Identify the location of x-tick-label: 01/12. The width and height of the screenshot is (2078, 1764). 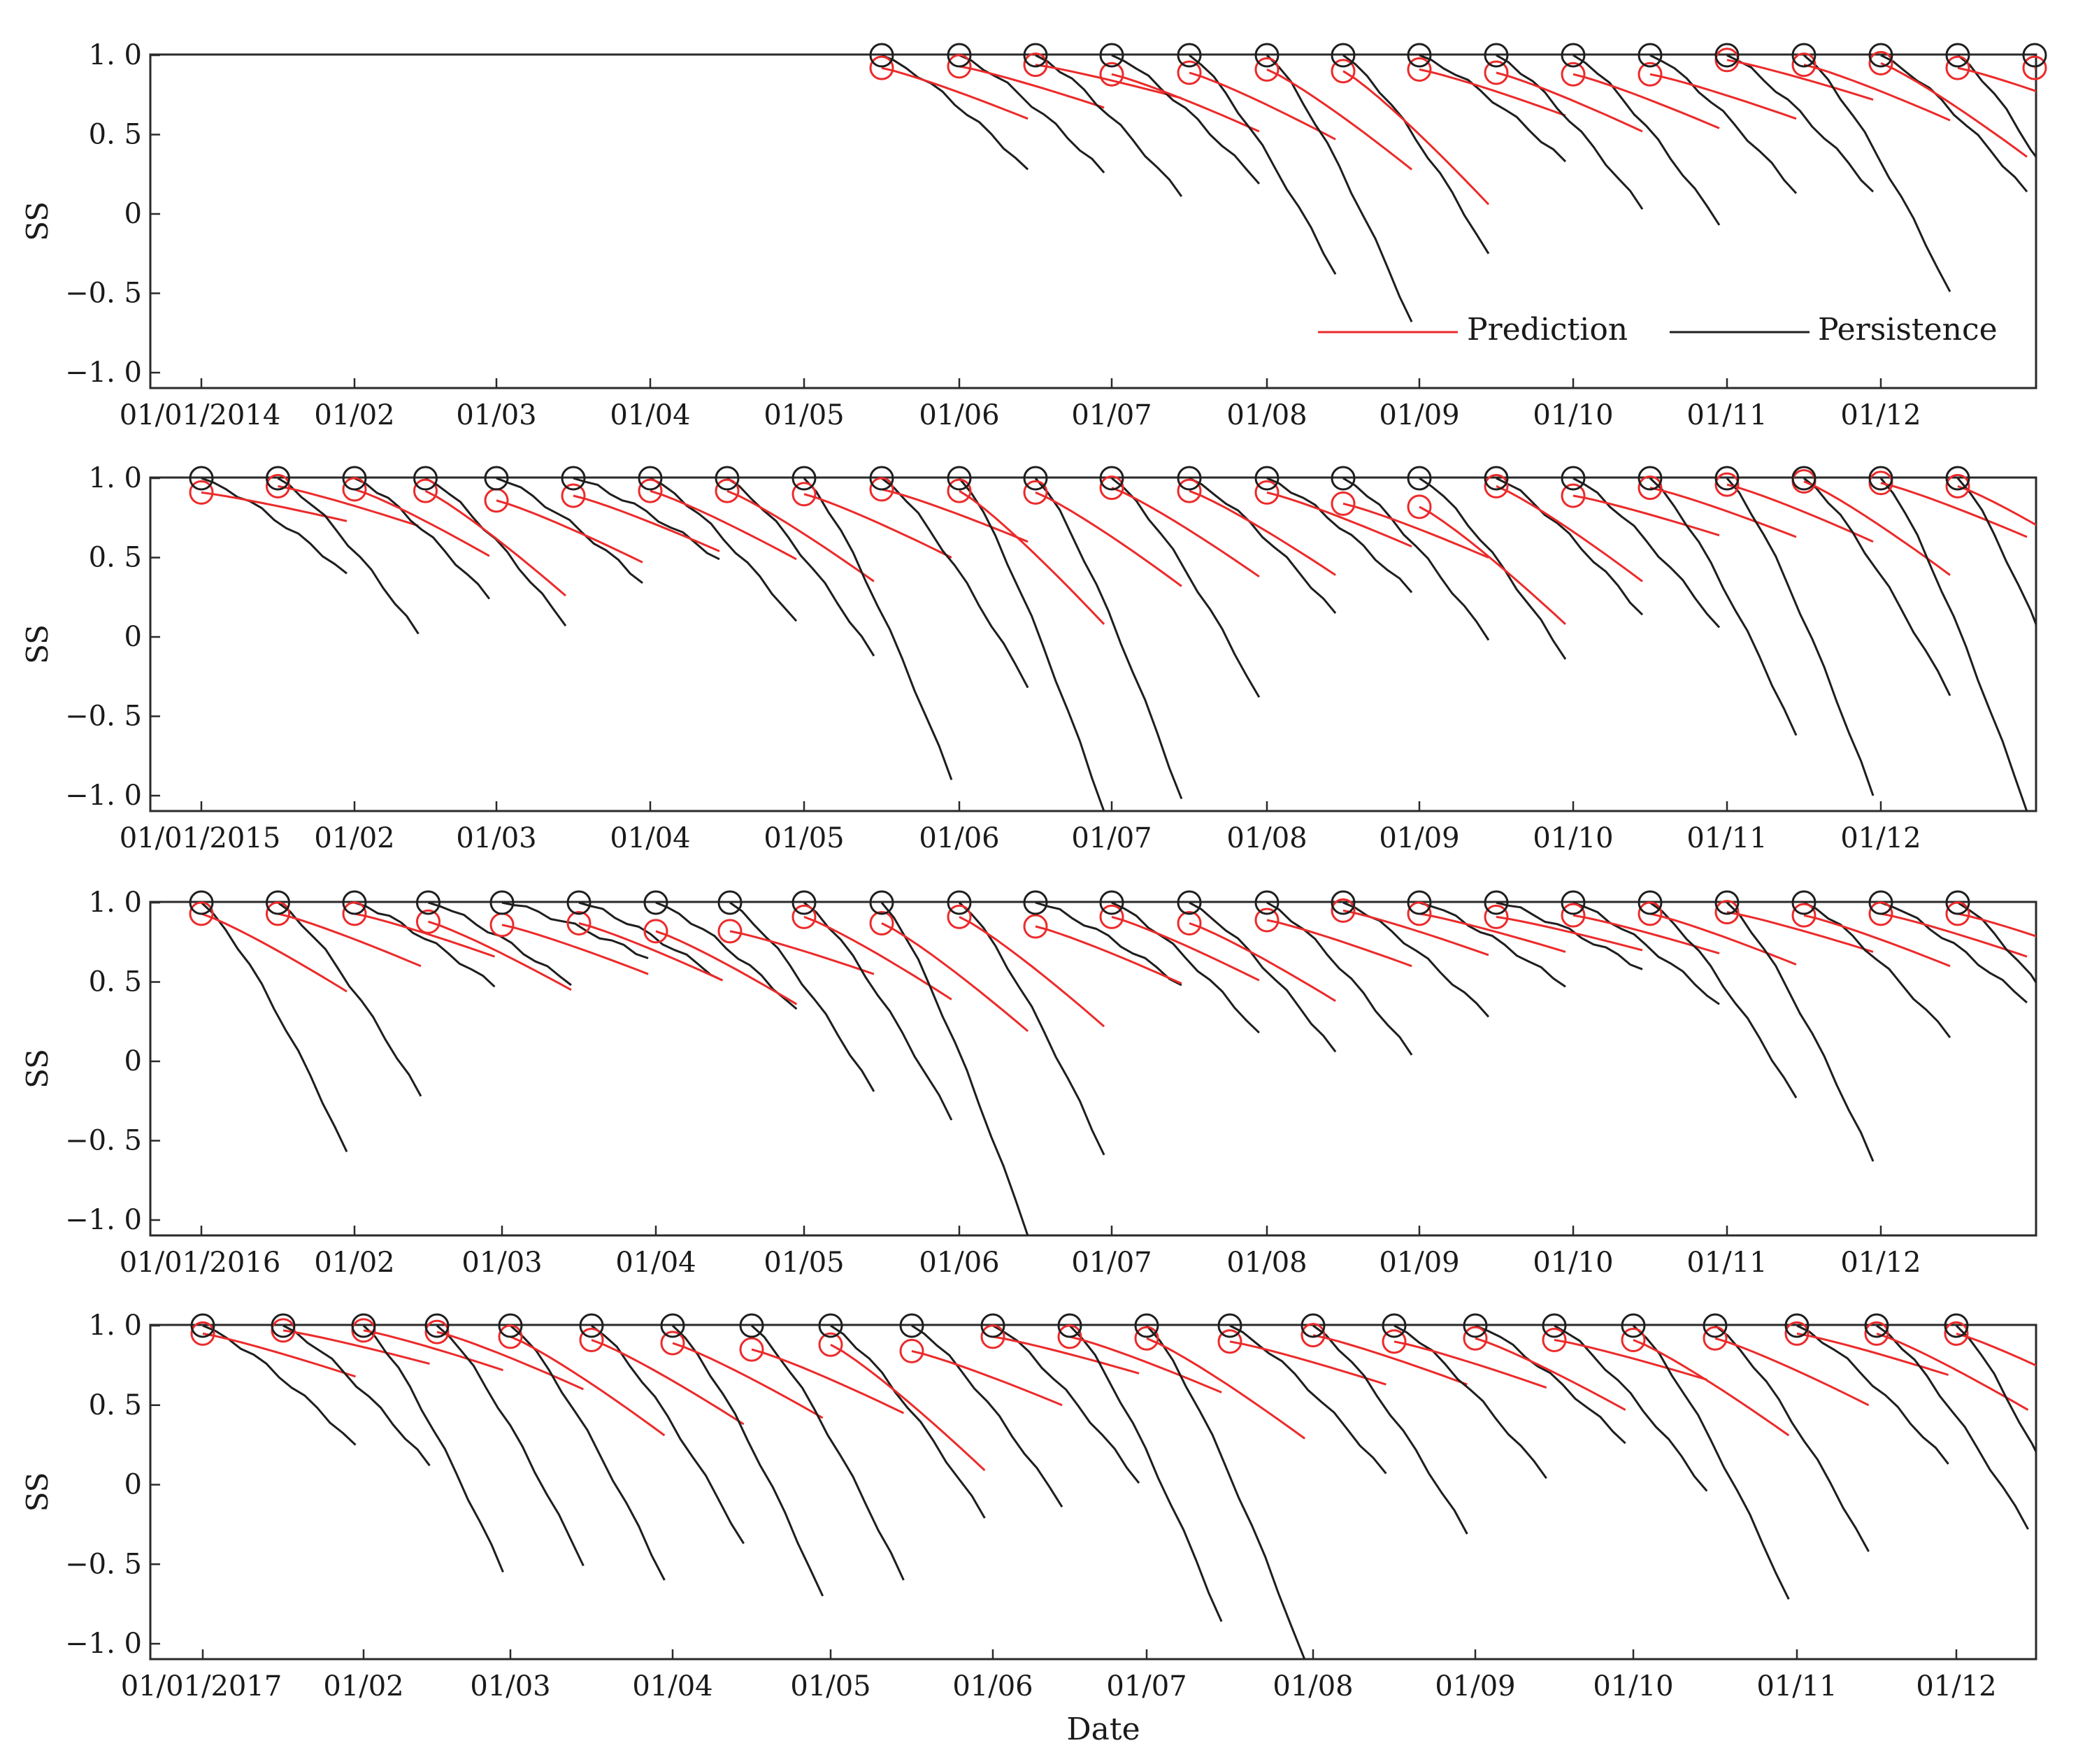
(1880, 415).